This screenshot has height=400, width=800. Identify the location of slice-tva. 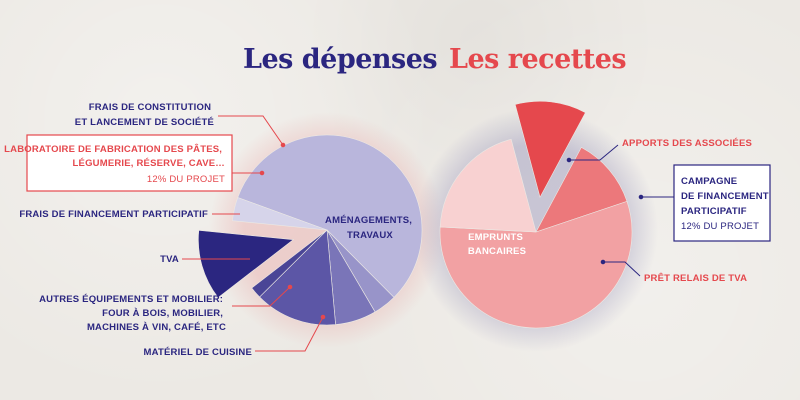
(297, 277).